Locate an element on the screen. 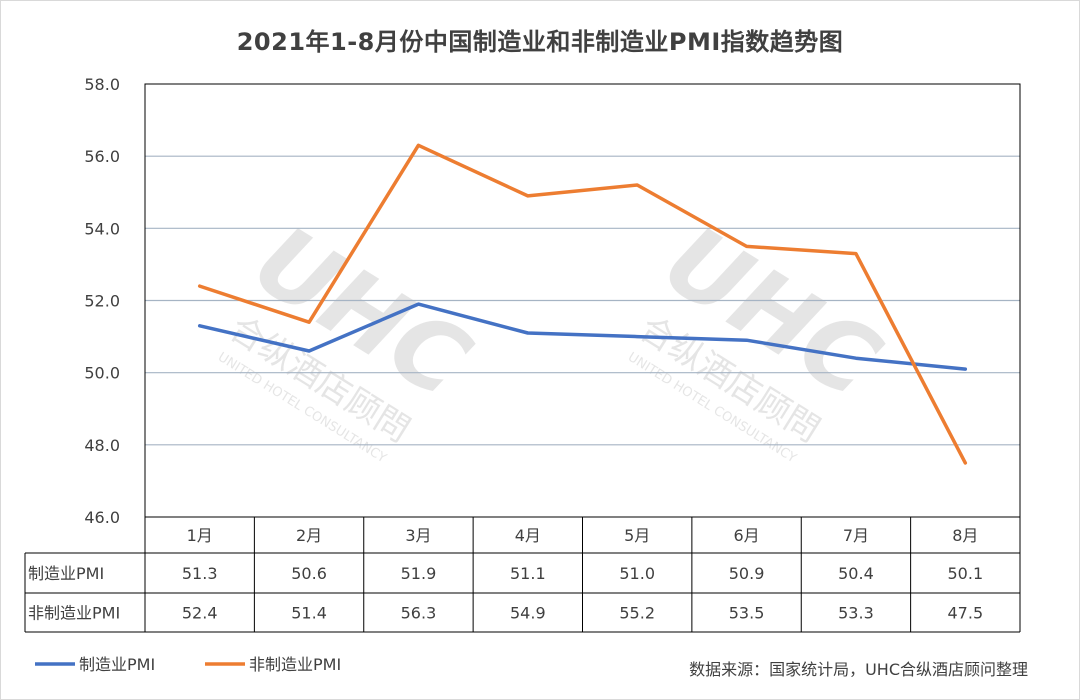 The image size is (1080, 700). legend-label: 非制造业PMI is located at coordinates (295, 664).